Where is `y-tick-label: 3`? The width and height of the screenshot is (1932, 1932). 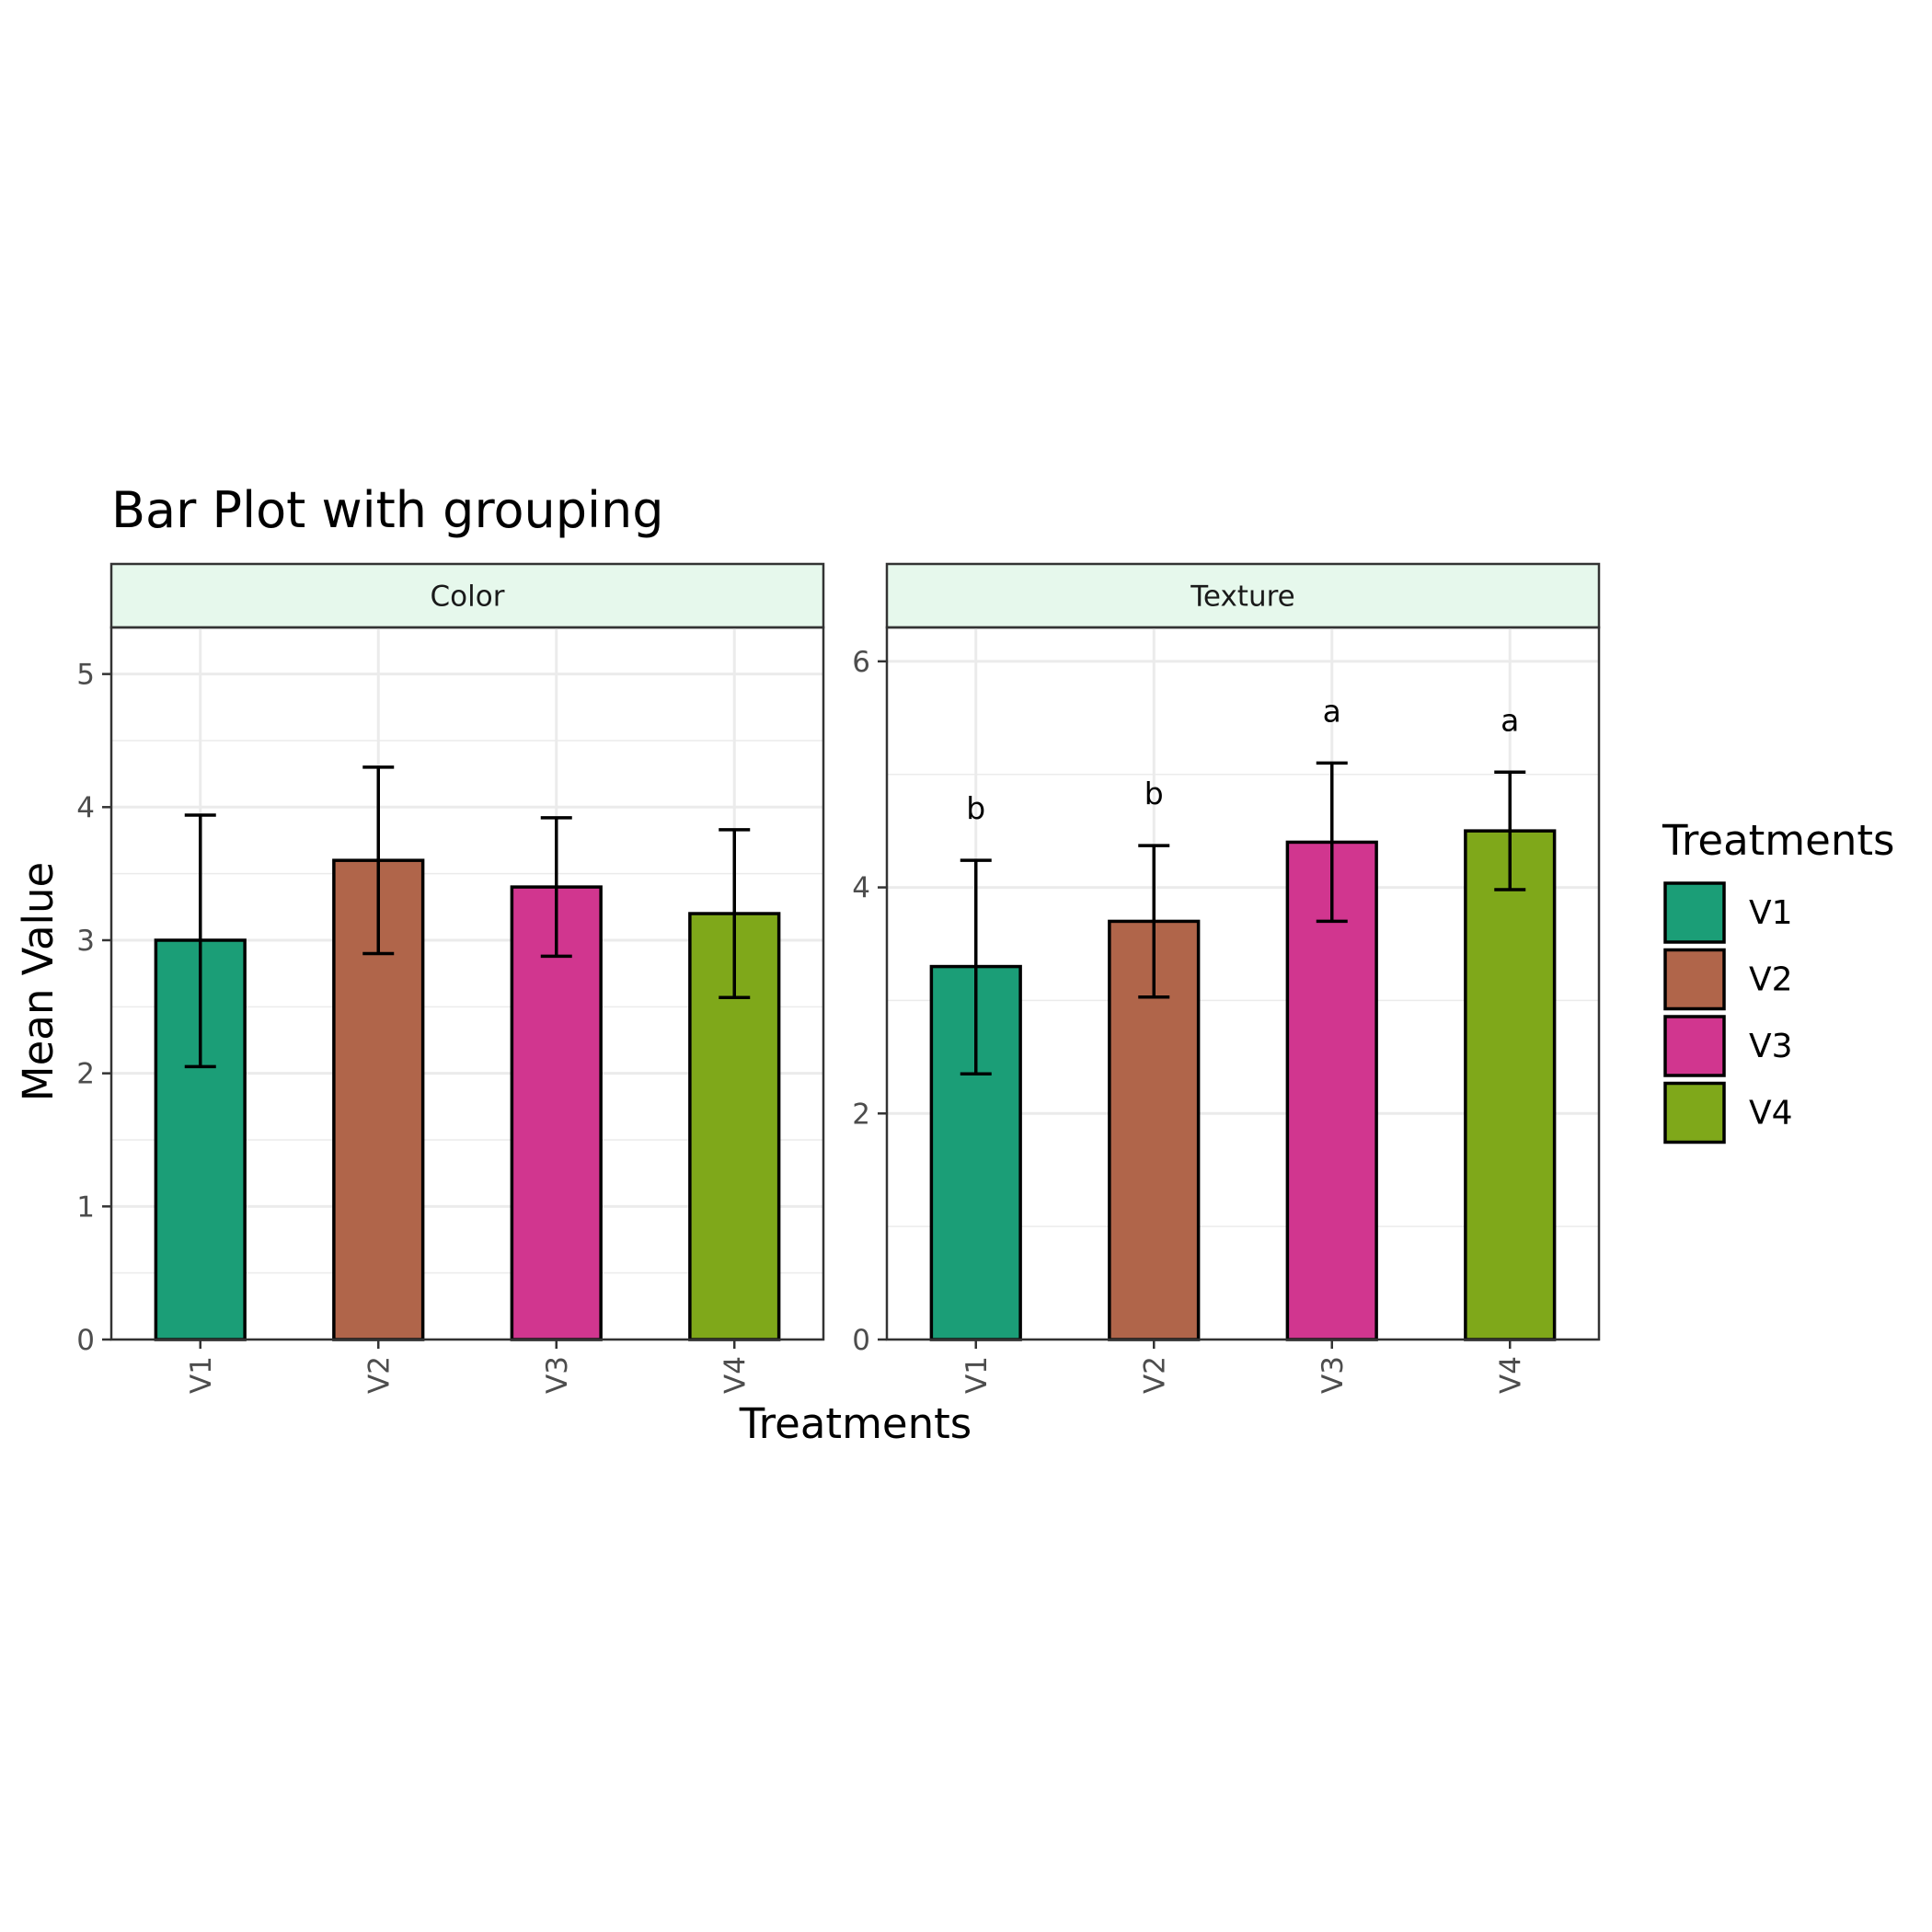
y-tick-label: 3 is located at coordinates (85, 941).